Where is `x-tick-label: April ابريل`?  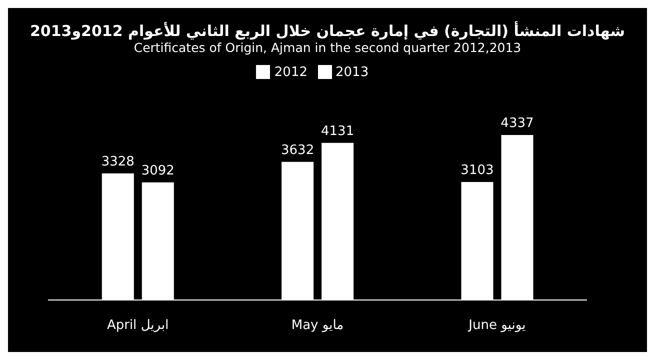 x-tick-label: April ابريل is located at coordinates (137, 326).